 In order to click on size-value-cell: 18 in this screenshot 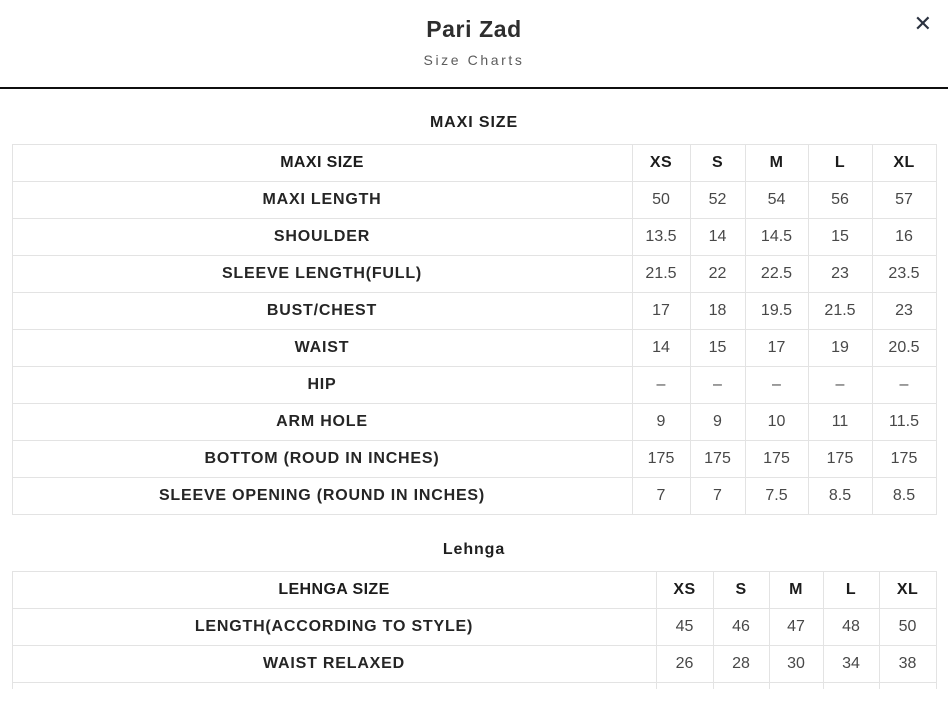, I will do `click(717, 311)`.